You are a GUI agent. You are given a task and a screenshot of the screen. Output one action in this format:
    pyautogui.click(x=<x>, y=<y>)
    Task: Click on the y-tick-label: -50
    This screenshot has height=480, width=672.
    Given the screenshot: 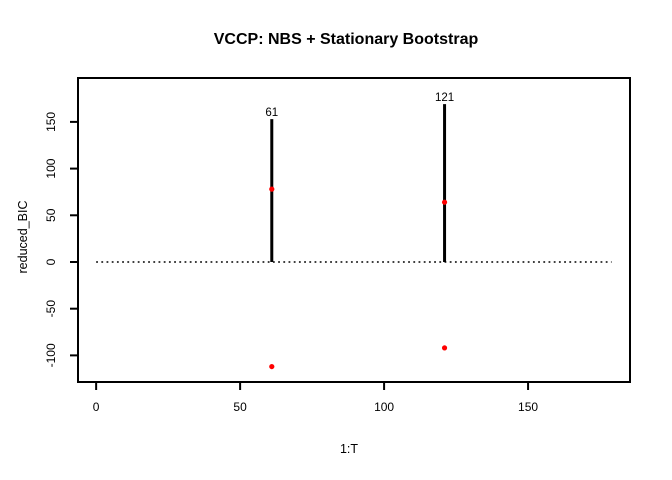 What is the action you would take?
    pyautogui.click(x=51, y=309)
    